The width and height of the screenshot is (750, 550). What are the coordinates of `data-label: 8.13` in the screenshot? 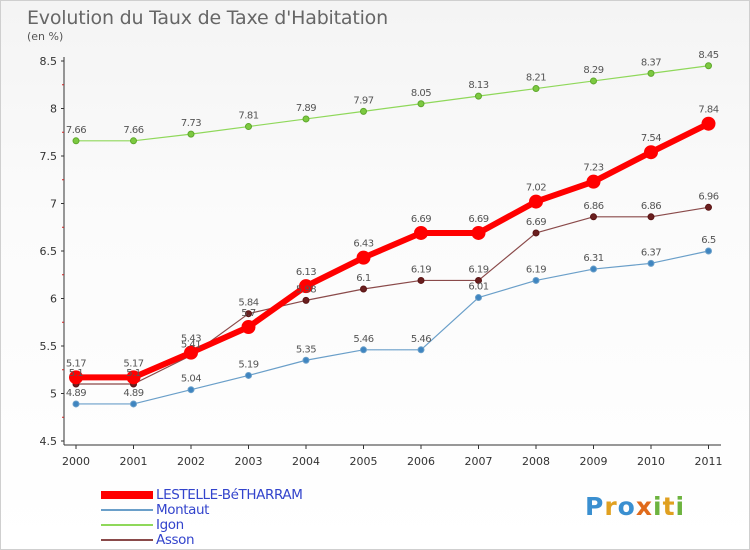 It's located at (478, 85).